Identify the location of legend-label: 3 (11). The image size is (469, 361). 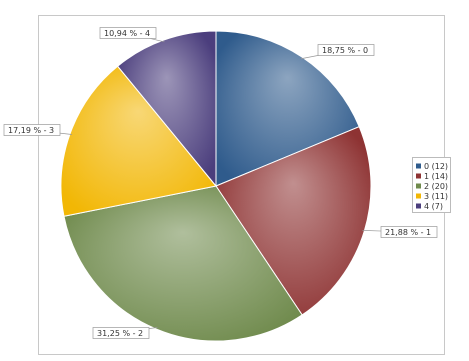
(436, 196).